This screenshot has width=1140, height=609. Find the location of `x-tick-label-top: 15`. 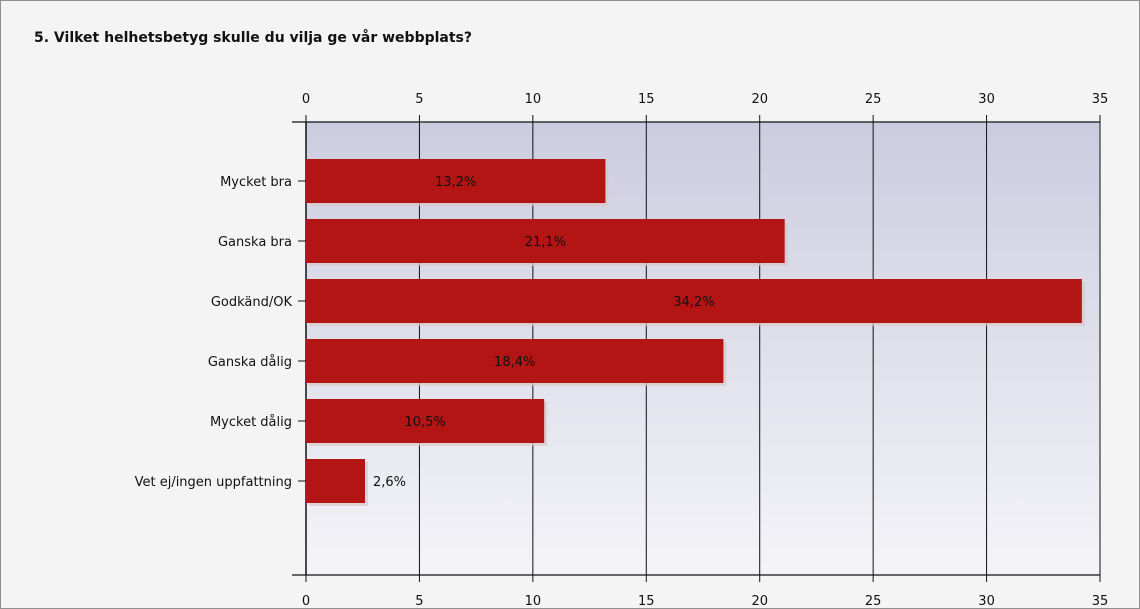

x-tick-label-top: 15 is located at coordinates (646, 99).